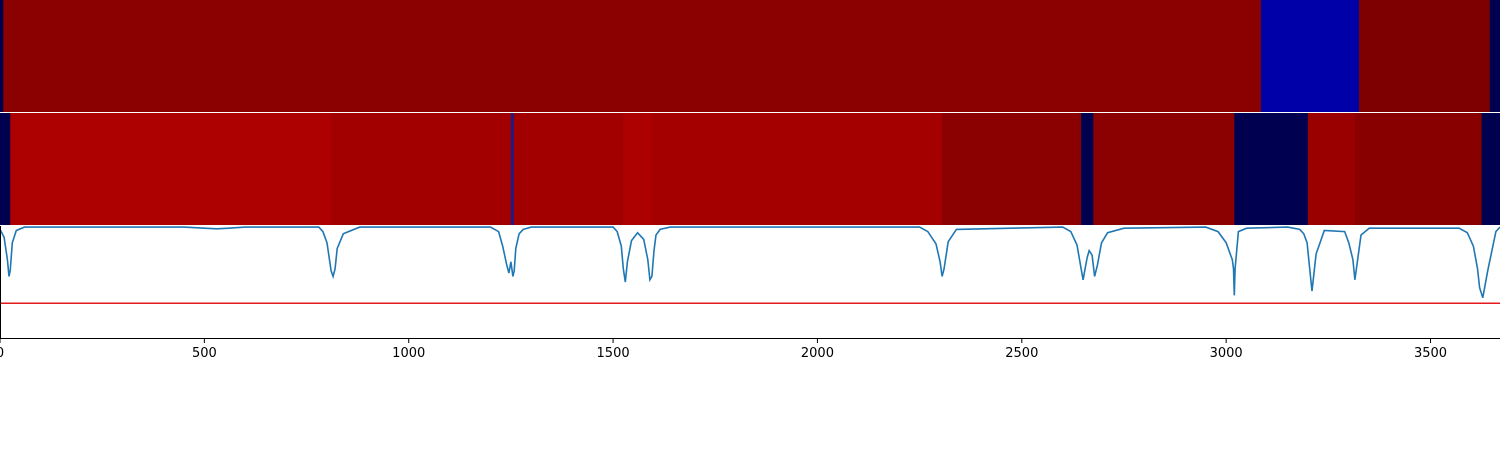 The width and height of the screenshot is (1500, 450). Describe the element at coordinates (613, 353) in the screenshot. I see `x-tick-label: 1500` at that location.